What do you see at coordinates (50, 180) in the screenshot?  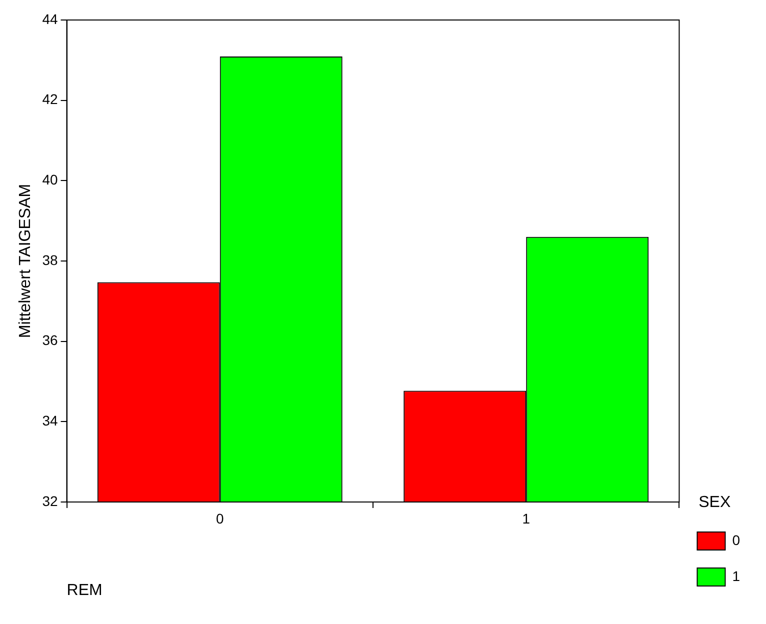 I see `y-tick-label: 40` at bounding box center [50, 180].